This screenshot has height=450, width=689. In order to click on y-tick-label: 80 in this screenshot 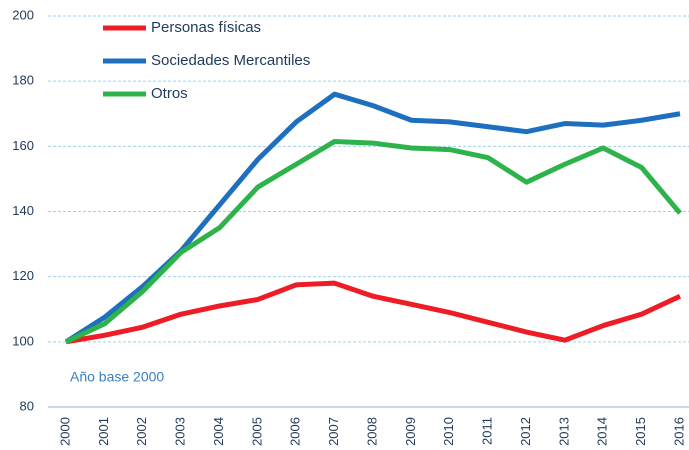, I will do `click(27, 405)`.